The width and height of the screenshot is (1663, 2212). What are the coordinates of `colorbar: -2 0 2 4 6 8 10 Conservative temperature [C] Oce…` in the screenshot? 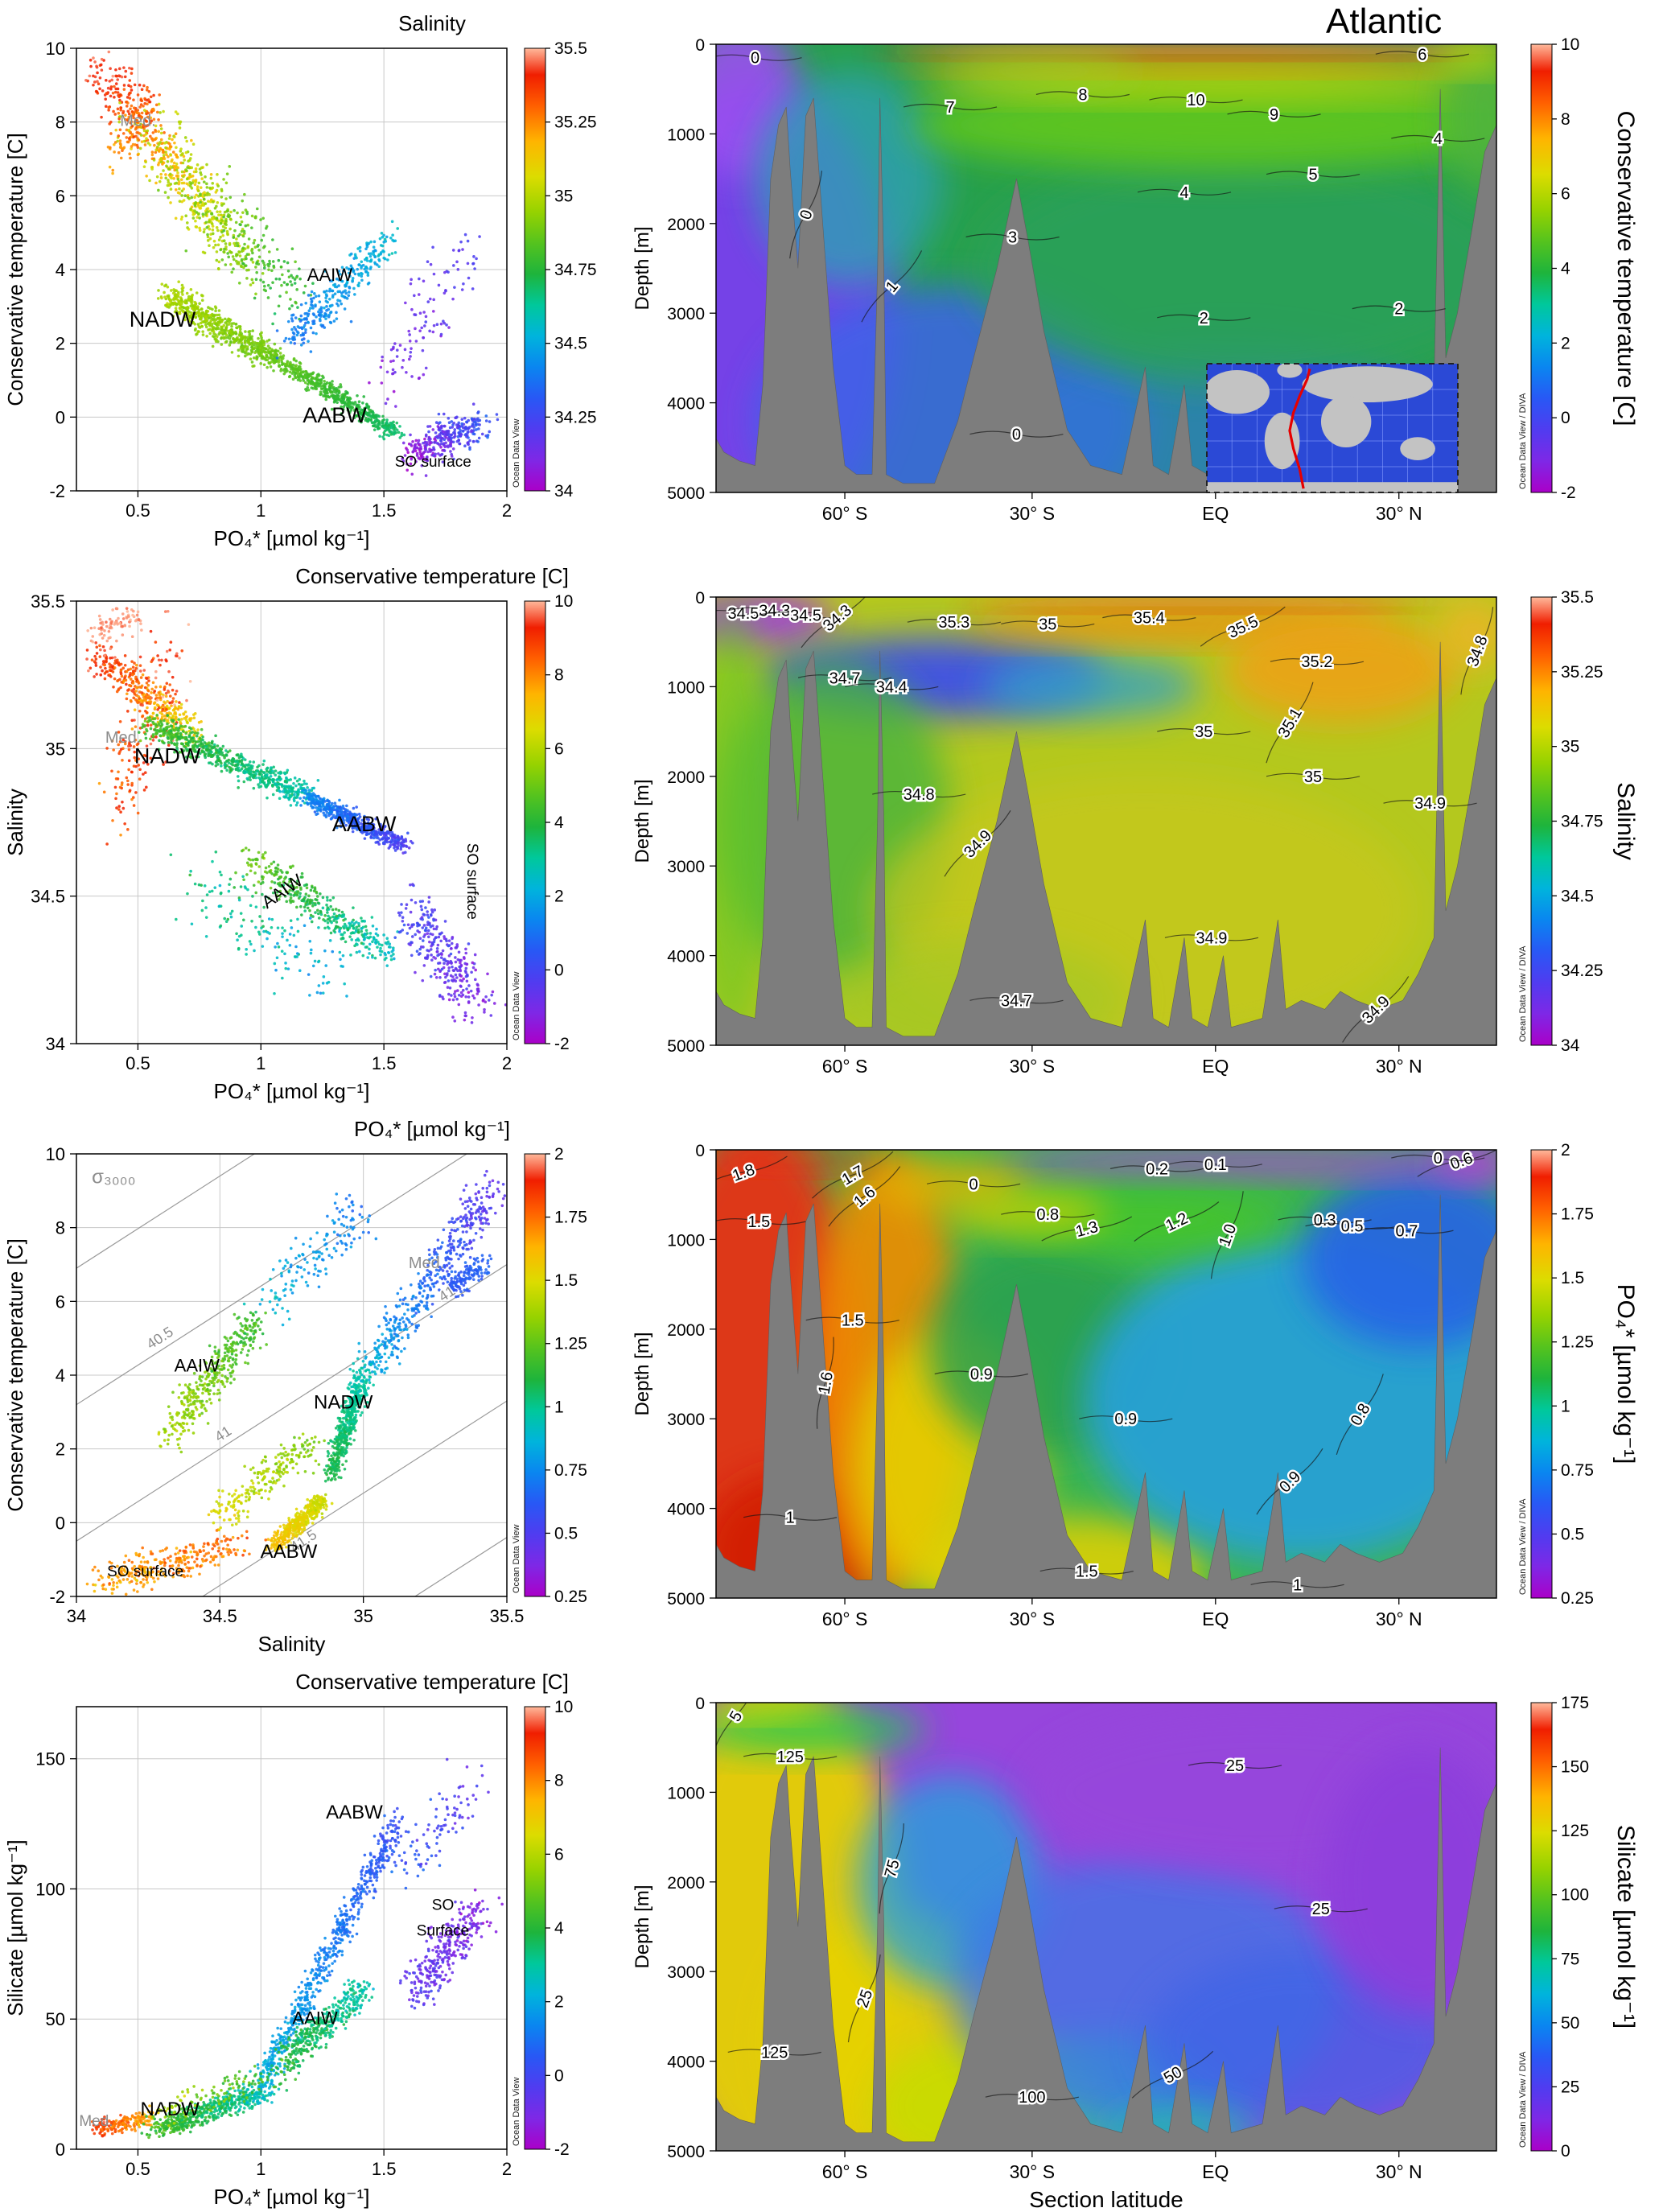 It's located at (1579, 268).